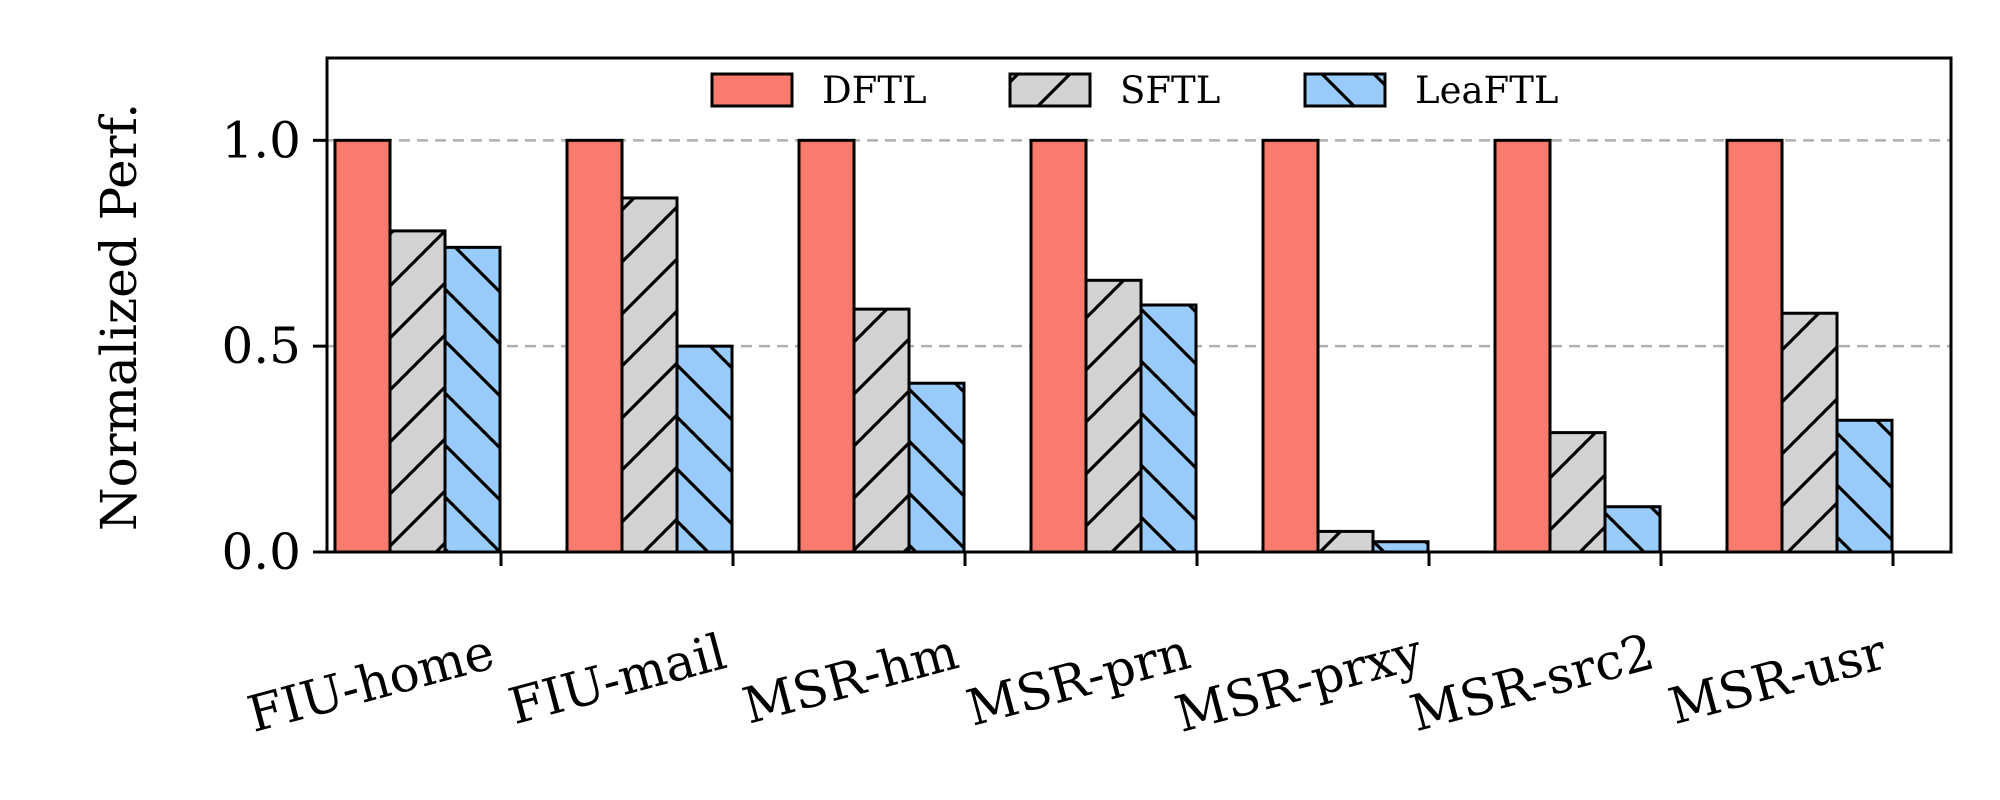 This screenshot has width=2000, height=800. Describe the element at coordinates (826, 346) in the screenshot. I see `bar-dftl-msr-hm` at that location.